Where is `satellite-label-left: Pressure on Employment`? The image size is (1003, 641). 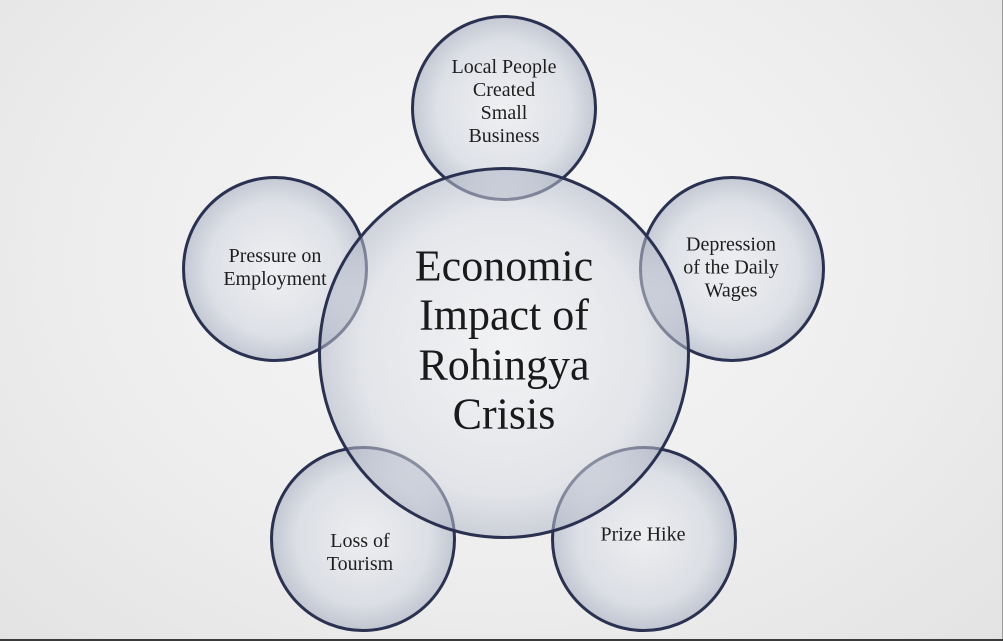 satellite-label-left: Pressure on Employment is located at coordinates (275, 267).